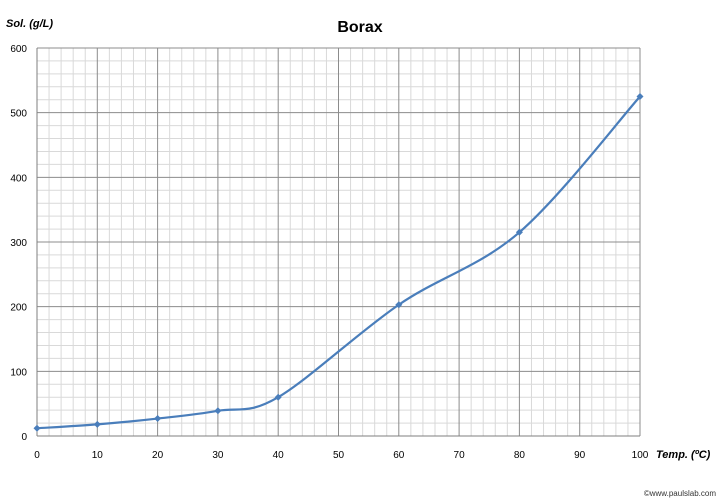 Image resolution: width=720 pixels, height=500 pixels. I want to click on x-tick-label: 70, so click(460, 455).